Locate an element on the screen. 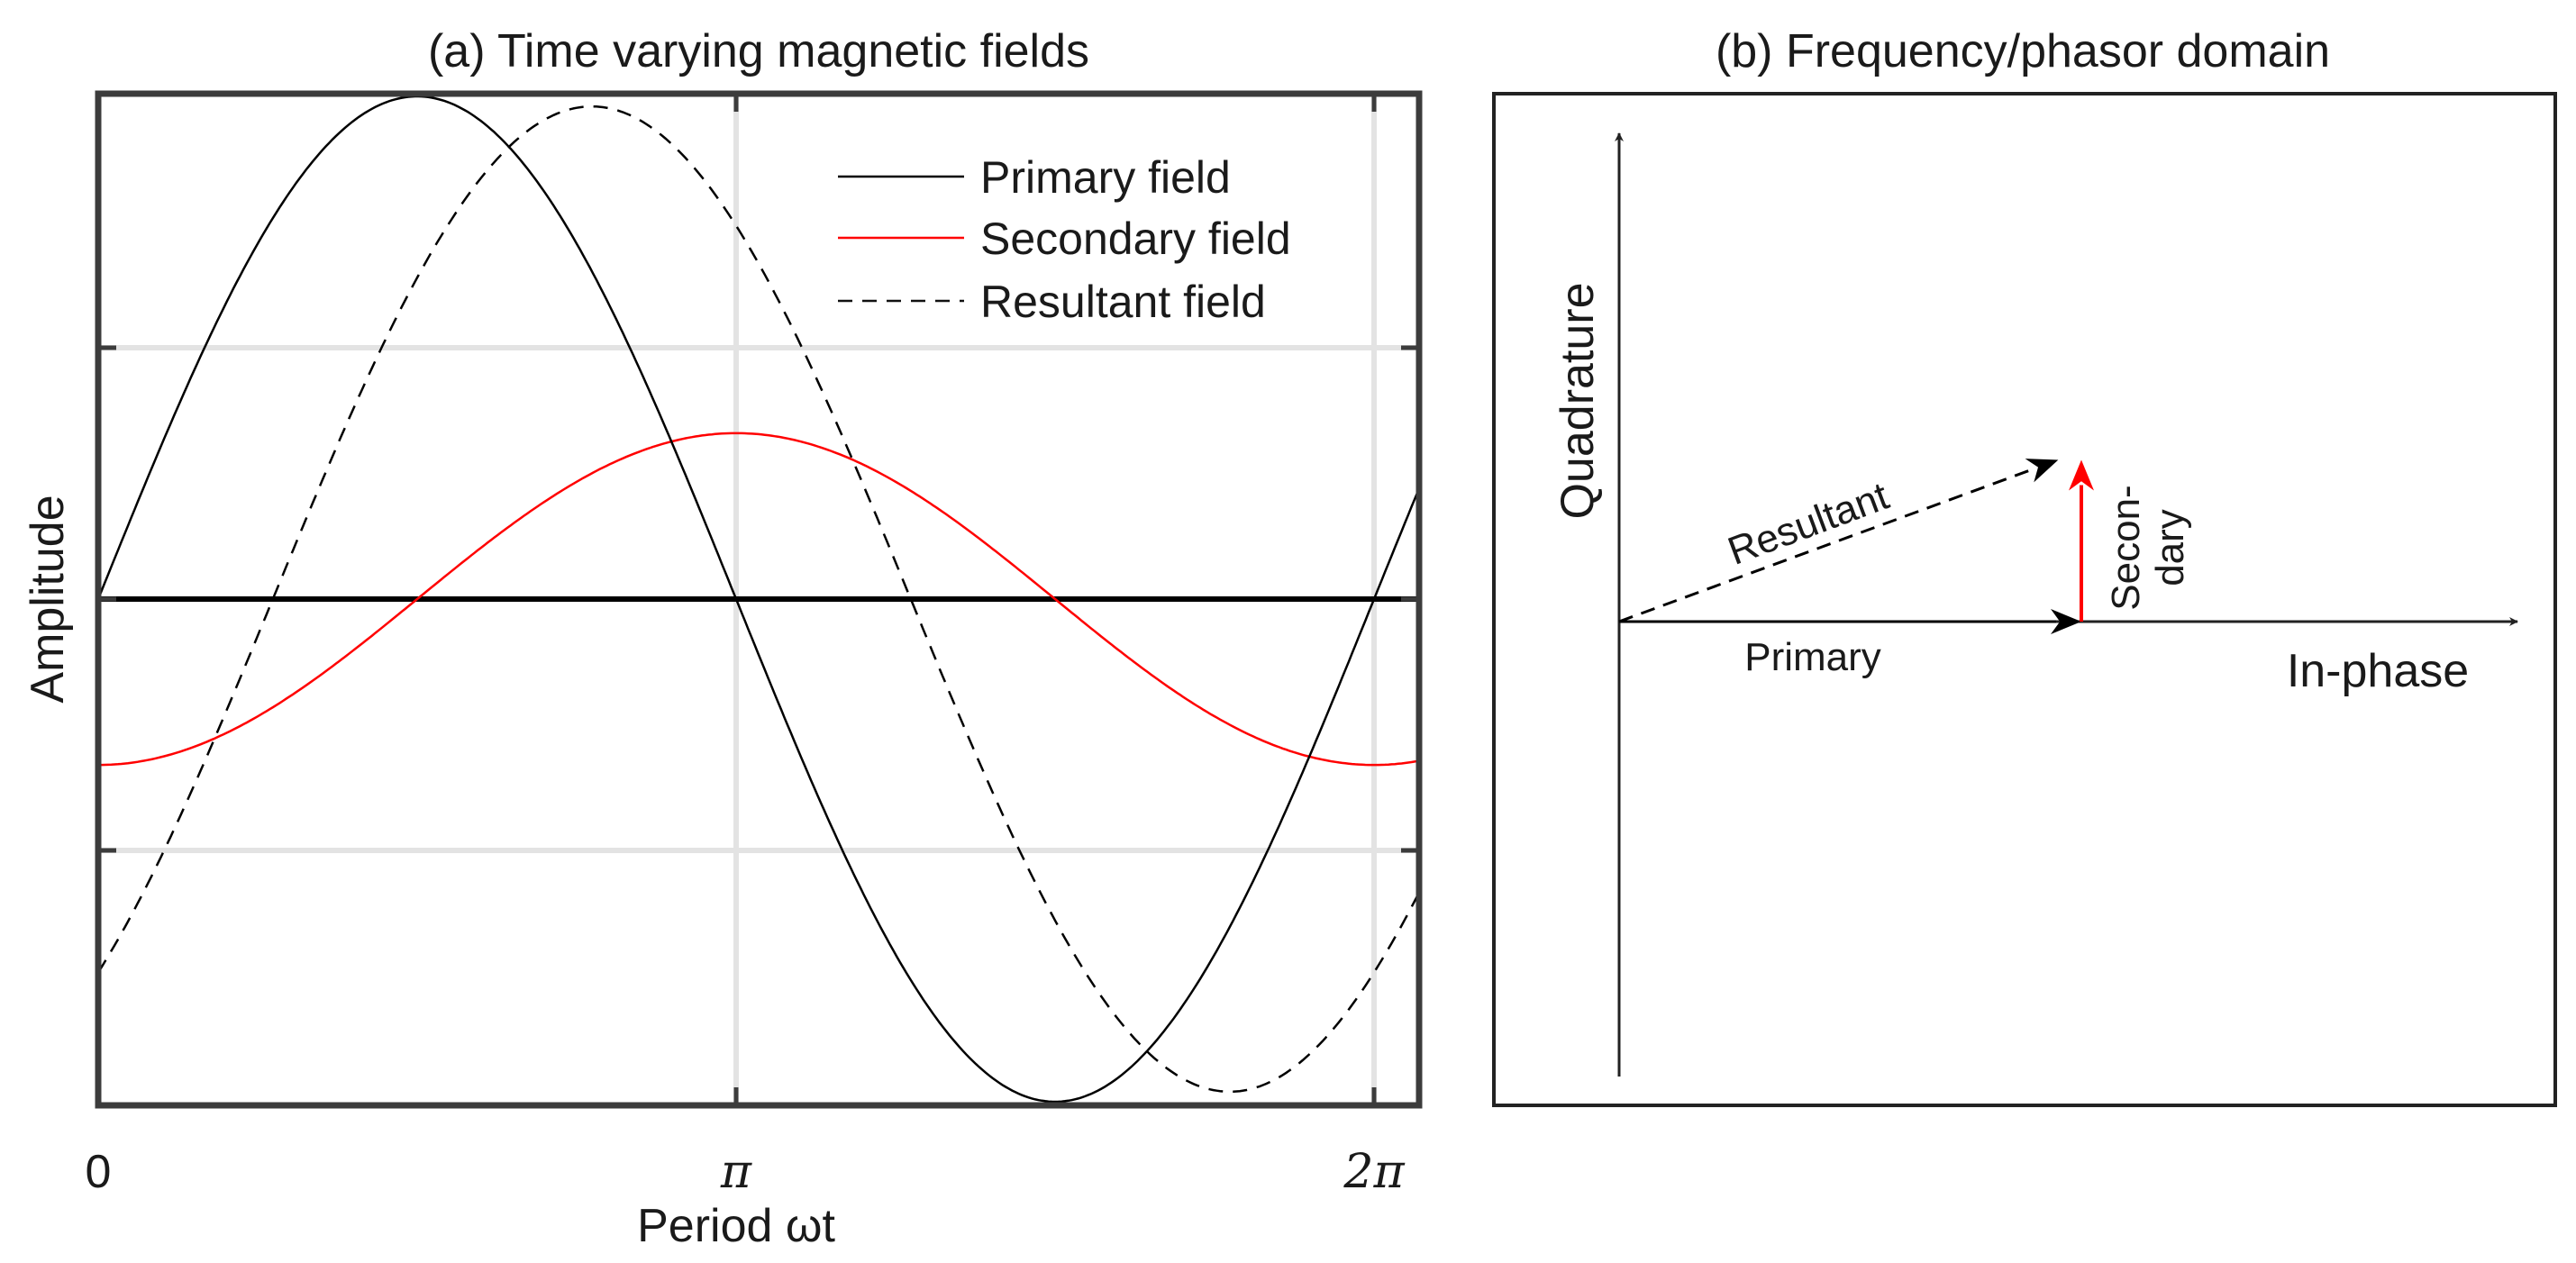 The image size is (2576, 1263). x-tick-label: 2π is located at coordinates (1374, 1172).